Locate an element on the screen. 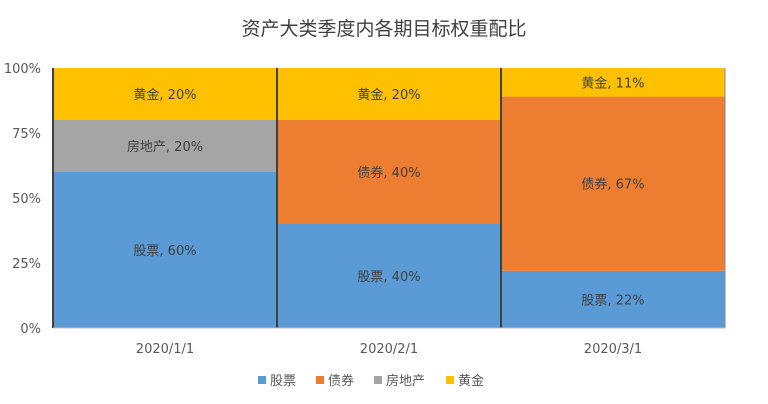 The image size is (768, 404). x-tick-label: 2020/2/1 is located at coordinates (389, 349).